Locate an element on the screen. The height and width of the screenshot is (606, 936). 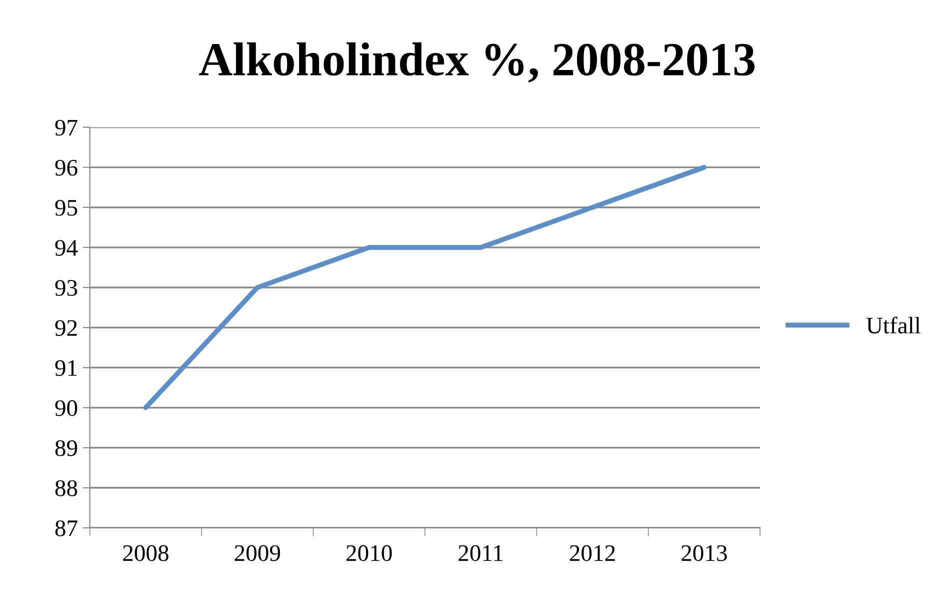
x-tick-label: 2012 is located at coordinates (592, 553).